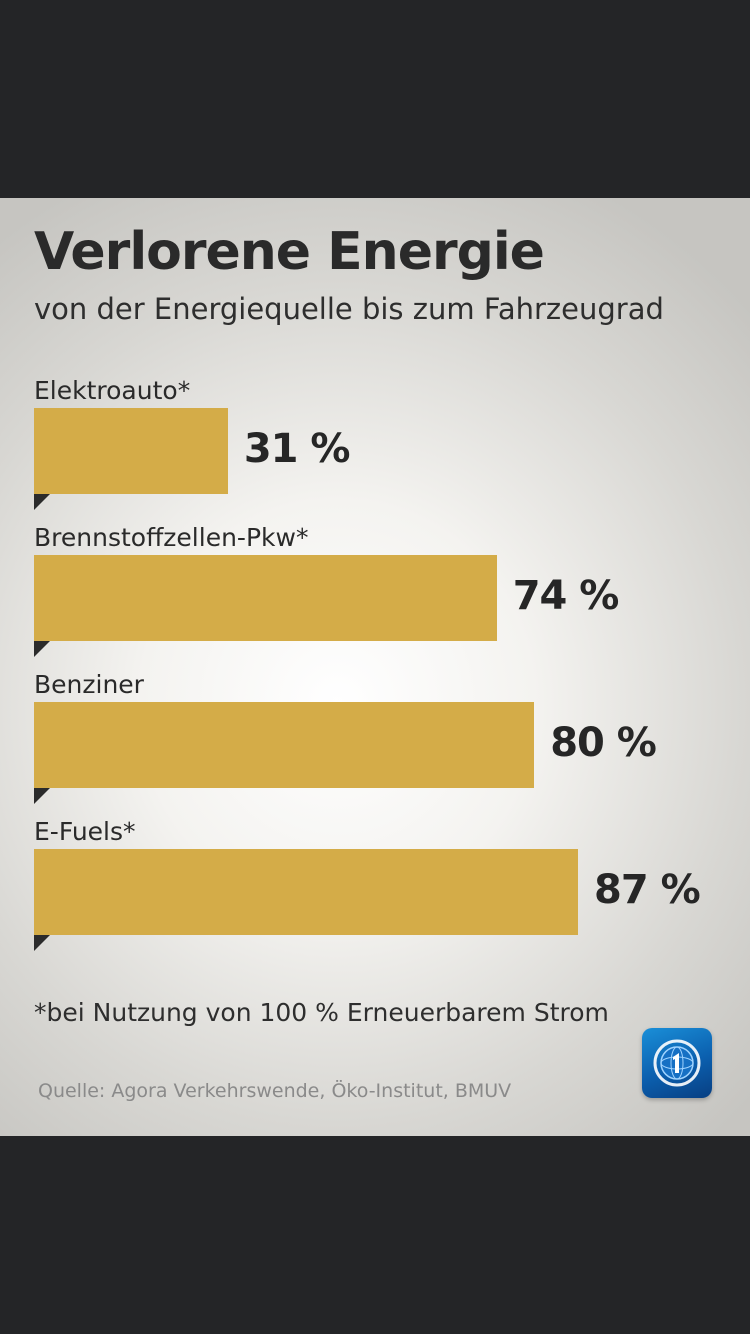 This screenshot has width=750, height=1334. What do you see at coordinates (677, 1063) in the screenshot?
I see `tagesschau-logo-icon` at bounding box center [677, 1063].